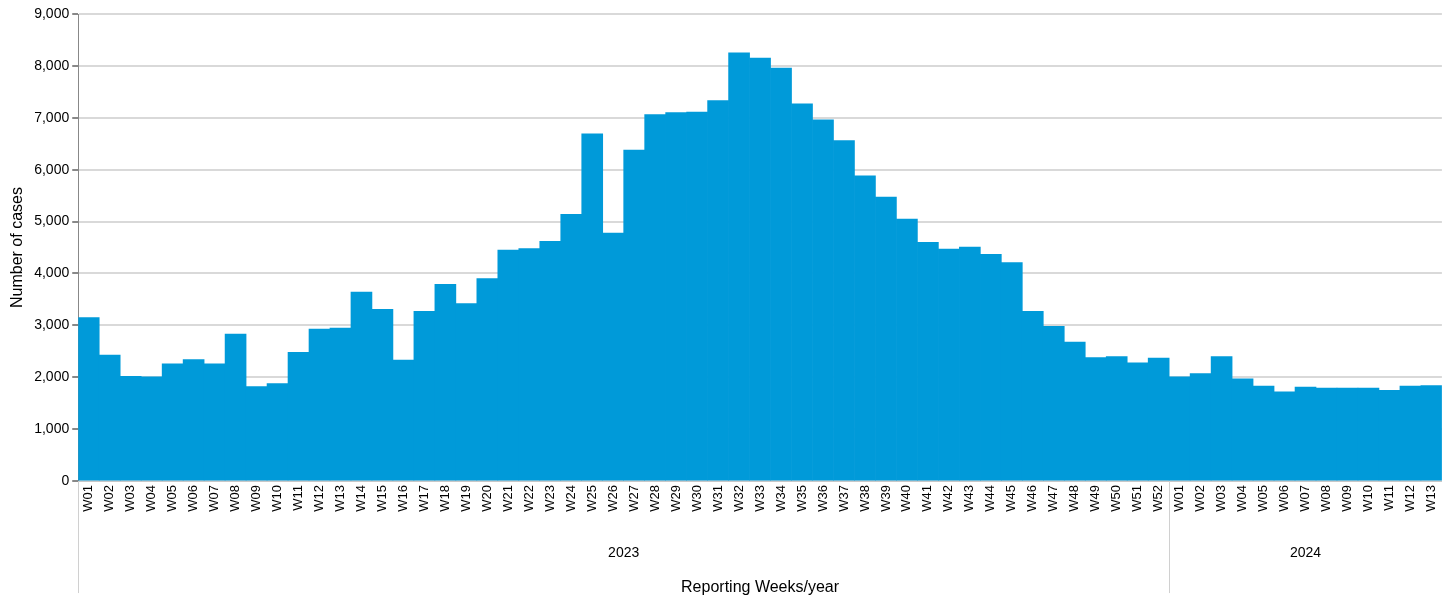  Describe the element at coordinates (1137, 498) in the screenshot. I see `x-tick-label: W51` at that location.